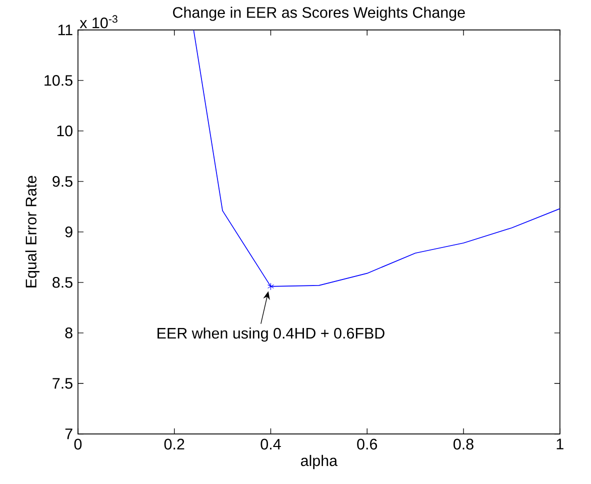 This screenshot has width=591, height=484. I want to click on y-tick-label: 8, so click(68, 333).